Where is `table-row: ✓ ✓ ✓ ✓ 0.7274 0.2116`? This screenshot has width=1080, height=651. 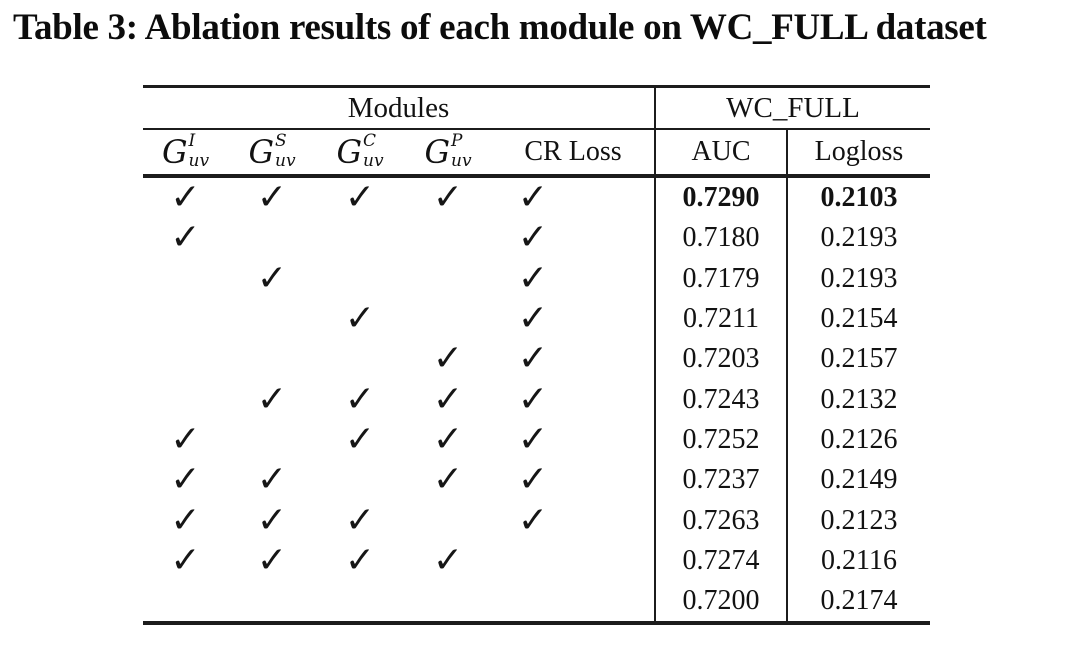
table-row: ✓ ✓ ✓ ✓ 0.7274 0.2116 is located at coordinates (536, 560).